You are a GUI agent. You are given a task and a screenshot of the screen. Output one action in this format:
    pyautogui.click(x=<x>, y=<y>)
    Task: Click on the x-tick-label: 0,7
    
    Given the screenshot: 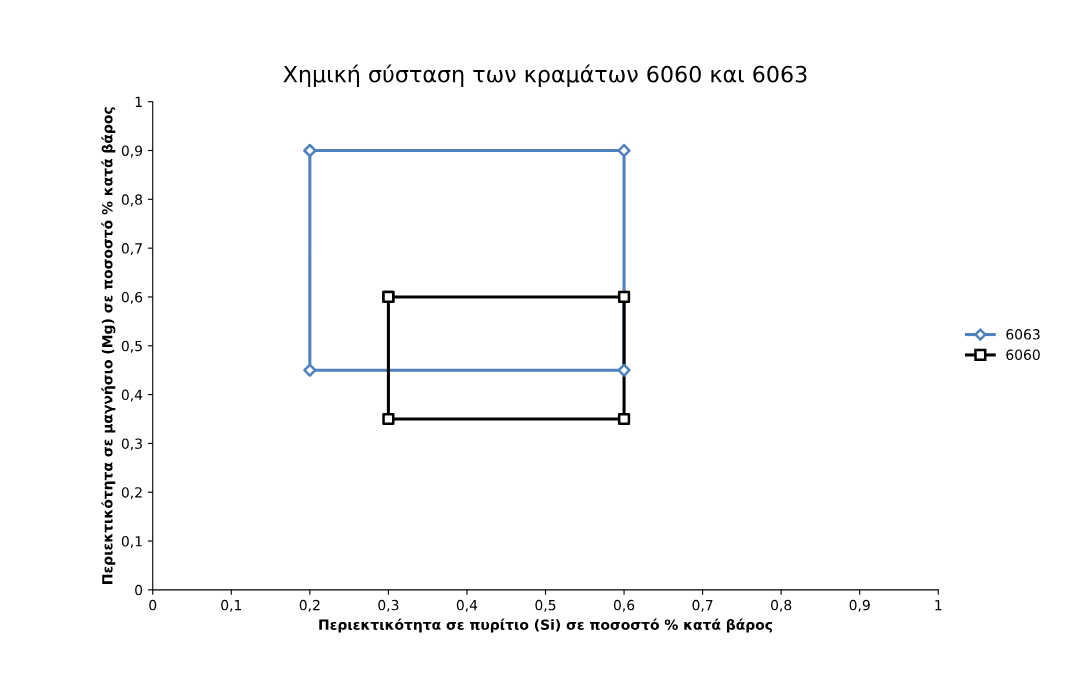 What is the action you would take?
    pyautogui.click(x=702, y=605)
    